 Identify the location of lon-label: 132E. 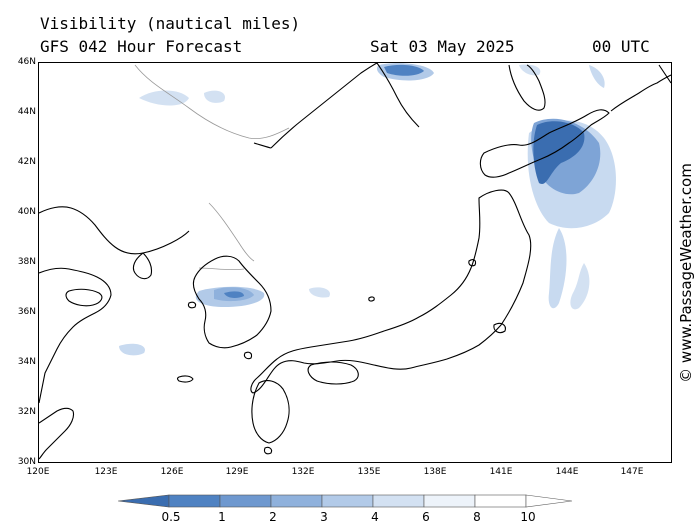
(303, 472).